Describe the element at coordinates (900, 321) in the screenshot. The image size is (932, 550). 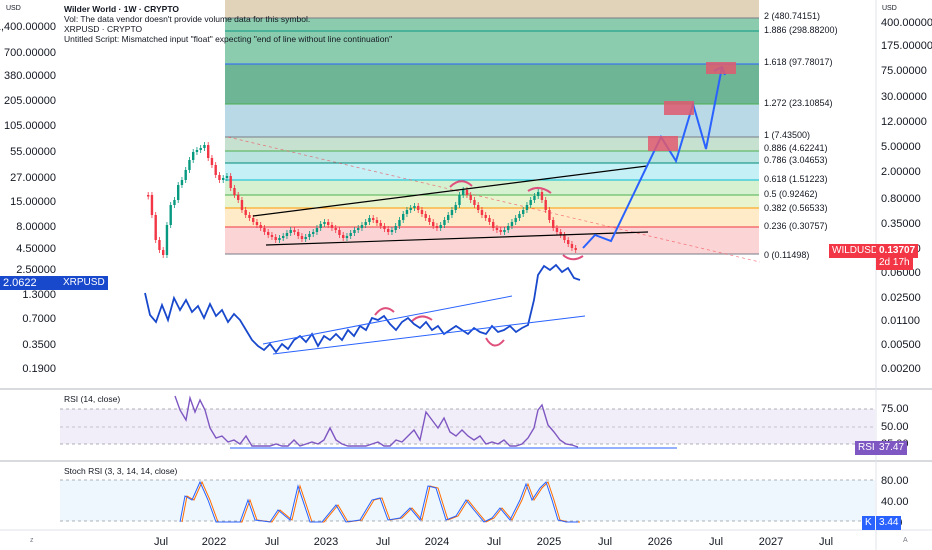
I see `right-axis-tick: 0.01100` at that location.